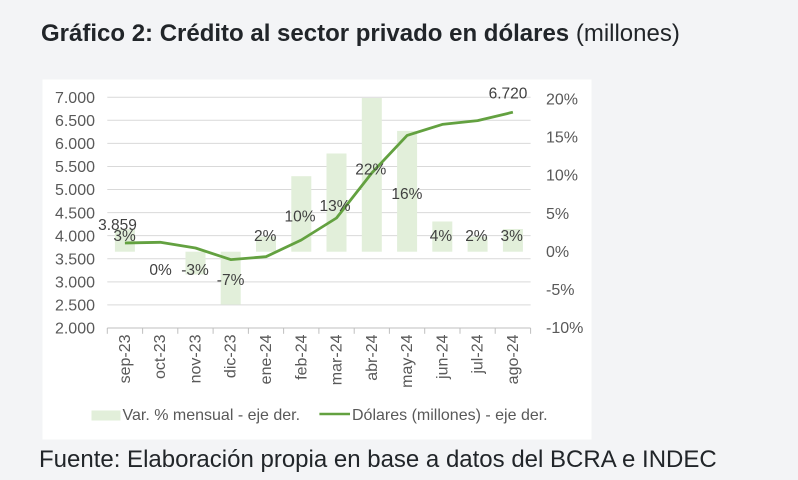 The image size is (798, 480). What do you see at coordinates (562, 99) in the screenshot?
I see `svg-text: 20%` at bounding box center [562, 99].